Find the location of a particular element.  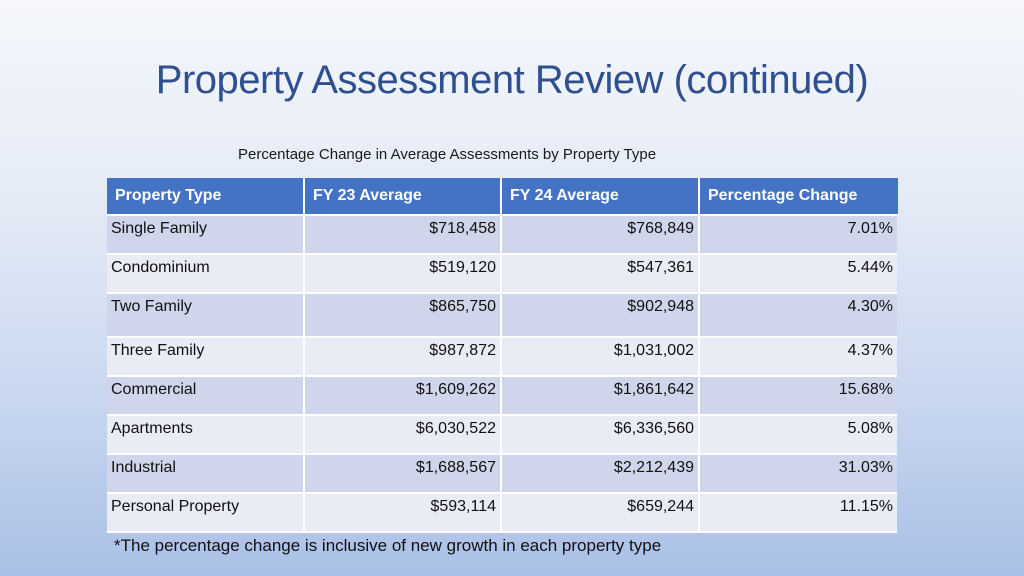

table-row: Apartments $6,030,522 $6,336,560 5.08% is located at coordinates (502, 435).